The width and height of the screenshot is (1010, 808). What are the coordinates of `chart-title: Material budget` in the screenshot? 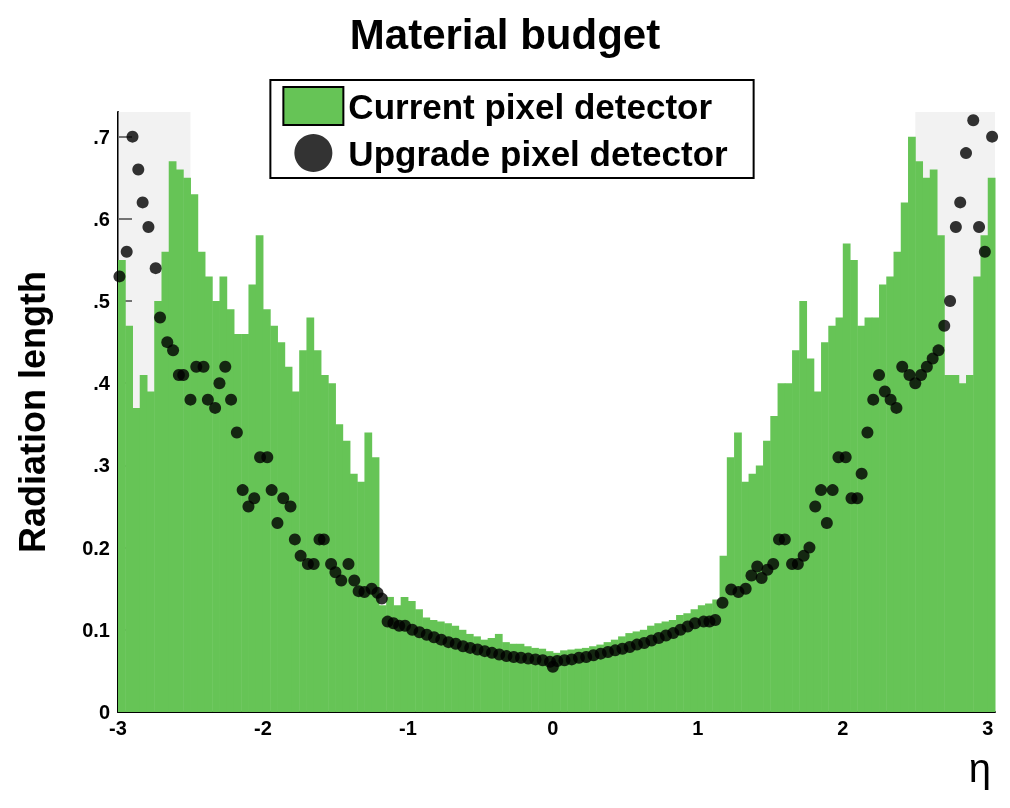 It's located at (505, 34).